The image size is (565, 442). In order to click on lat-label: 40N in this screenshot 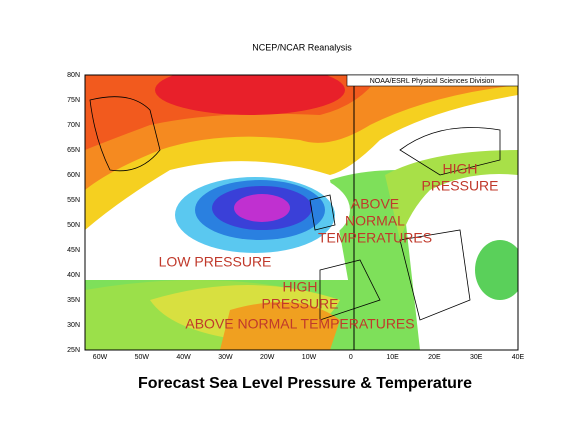, I will do `click(73, 275)`.